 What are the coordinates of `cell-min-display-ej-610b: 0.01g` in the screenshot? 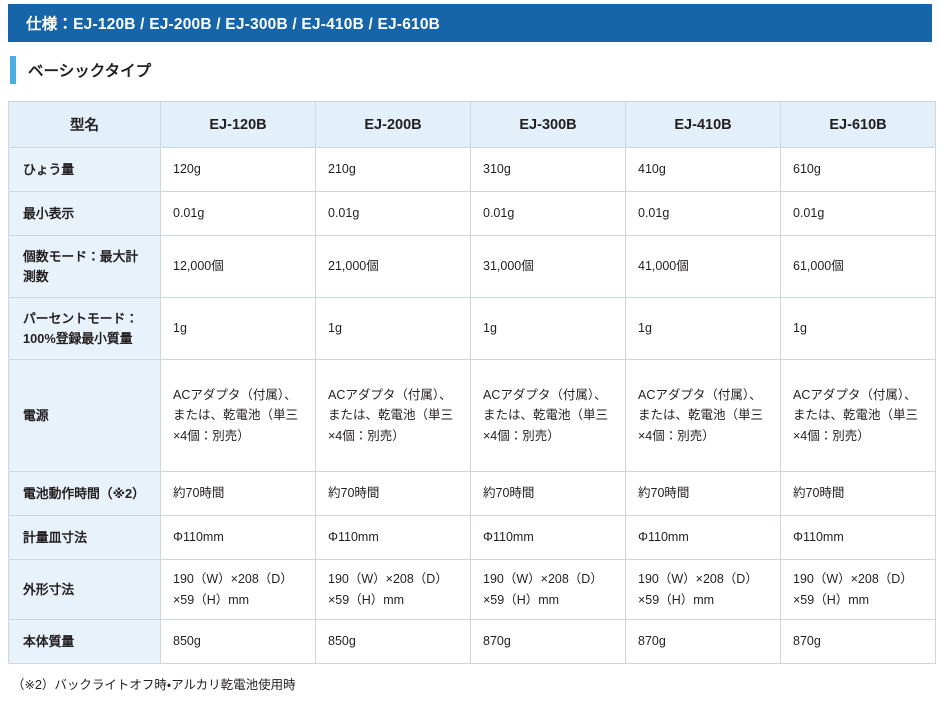 It's located at (858, 213).